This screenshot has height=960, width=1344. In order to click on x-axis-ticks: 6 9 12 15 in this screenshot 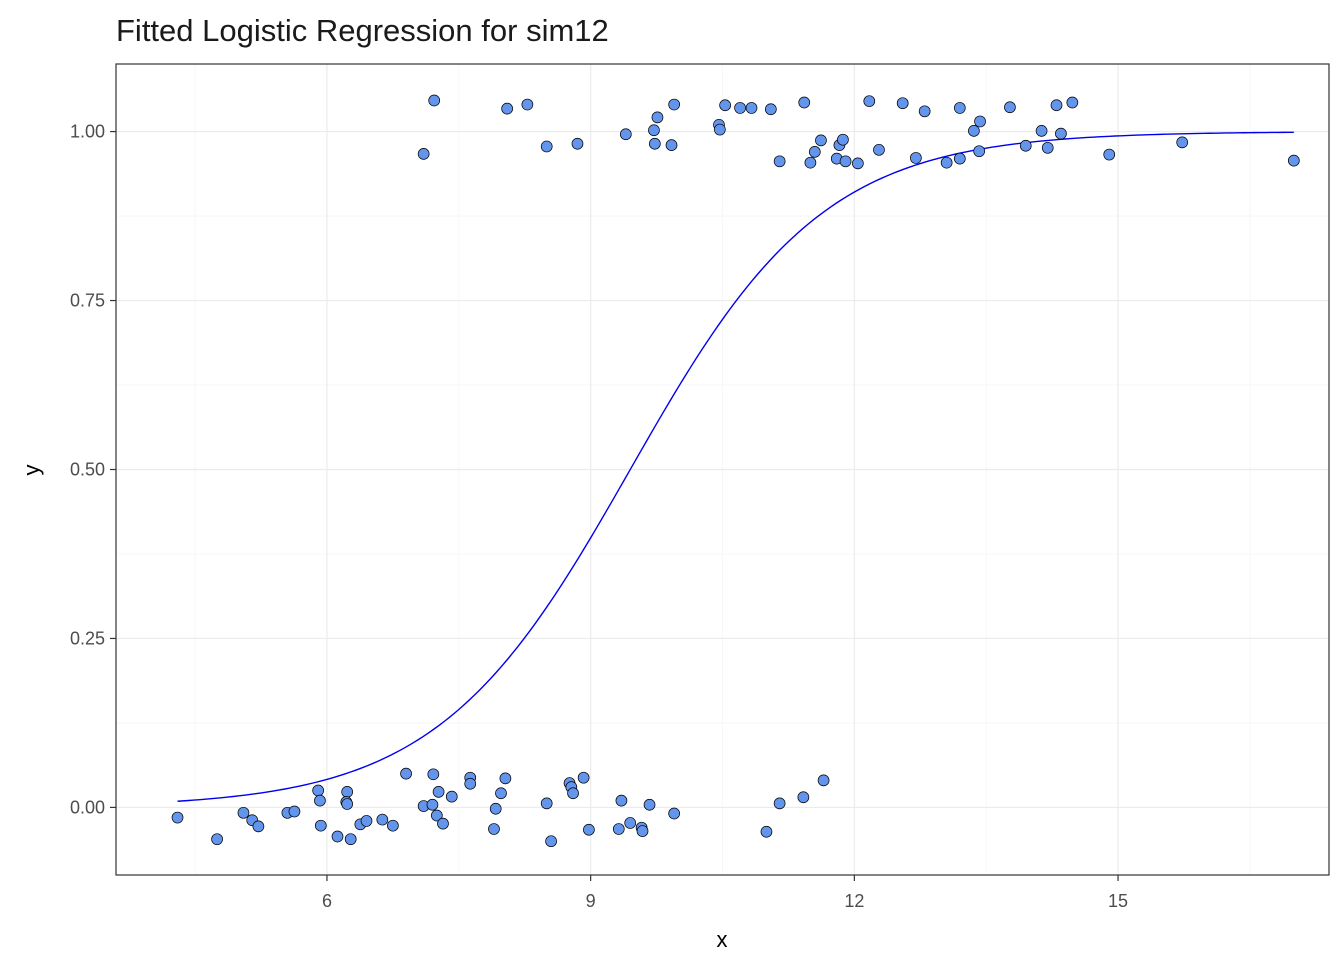, I will do `click(725, 893)`.